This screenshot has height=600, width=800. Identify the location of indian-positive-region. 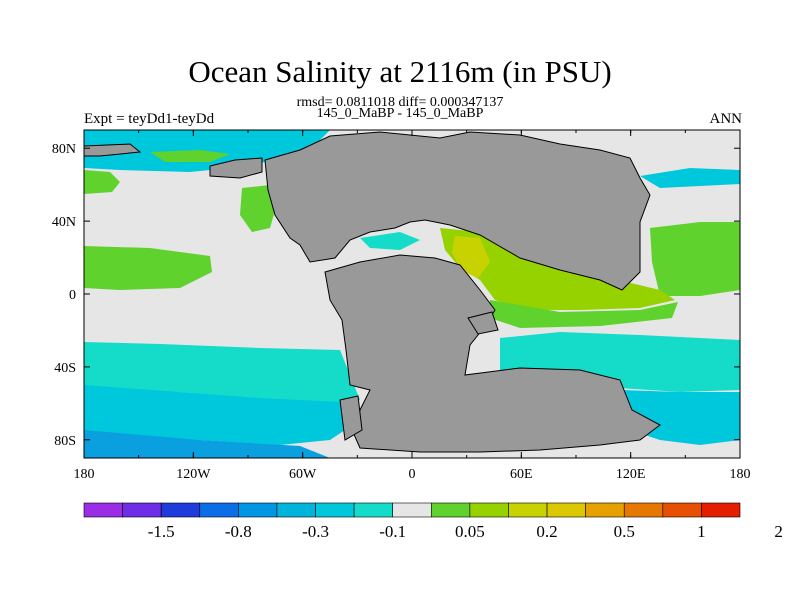
(584, 314).